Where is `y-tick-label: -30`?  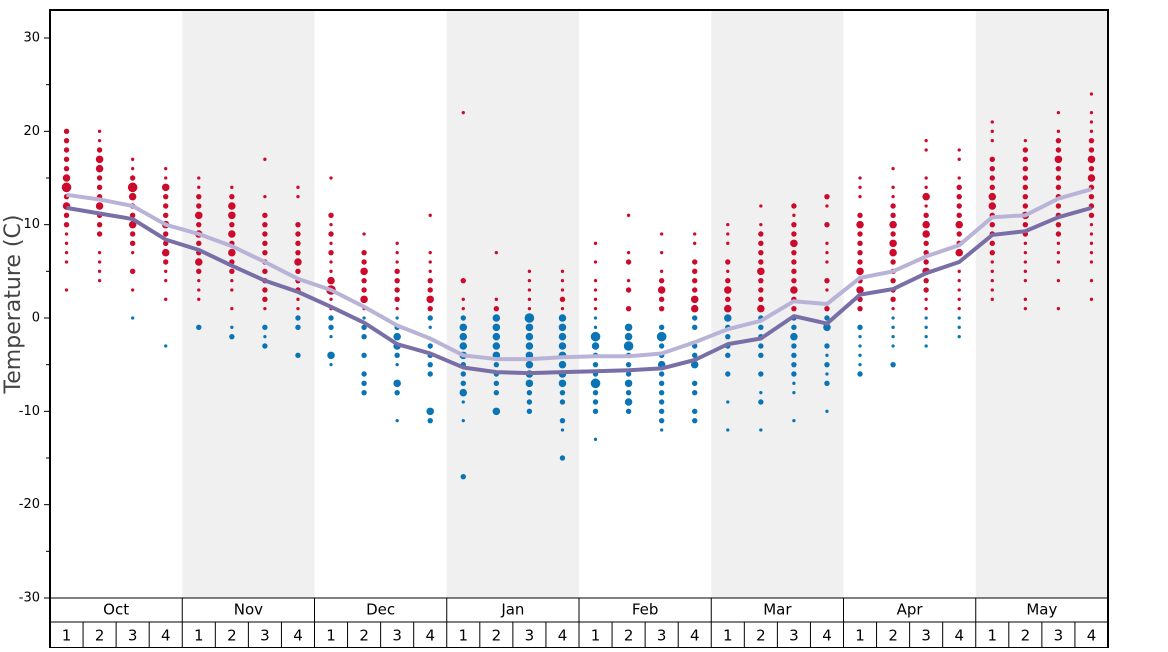
y-tick-label: -30 is located at coordinates (29, 598).